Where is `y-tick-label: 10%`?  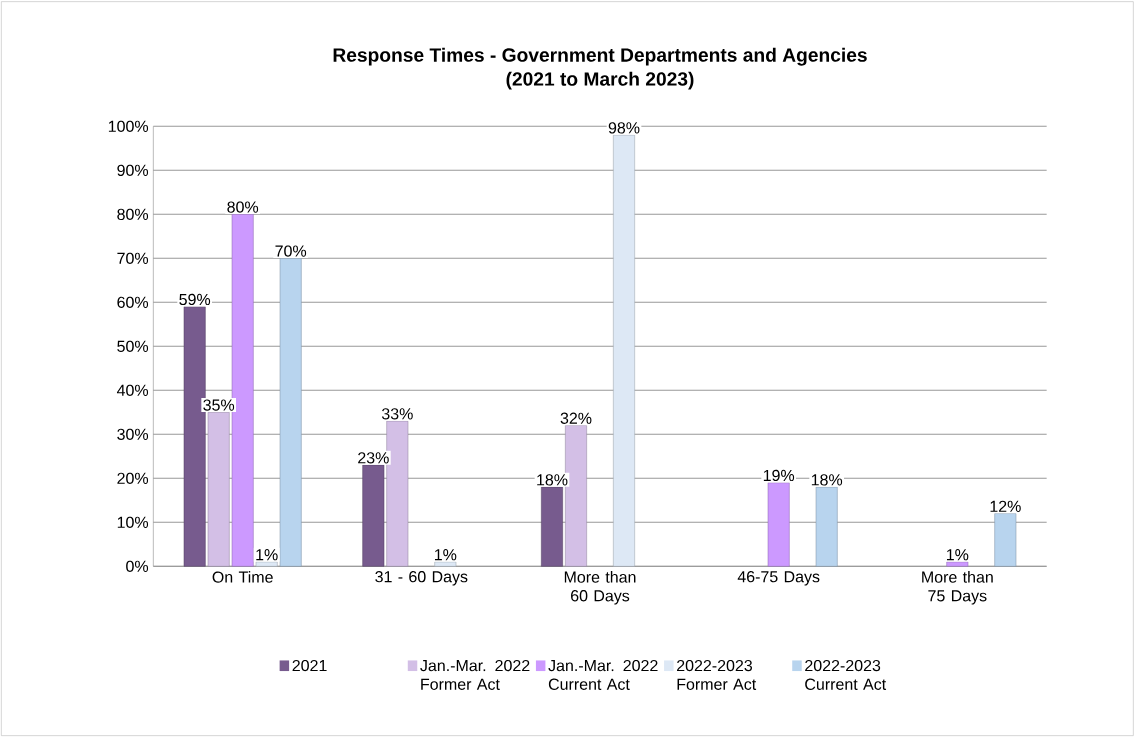
y-tick-label: 10% is located at coordinates (133, 522).